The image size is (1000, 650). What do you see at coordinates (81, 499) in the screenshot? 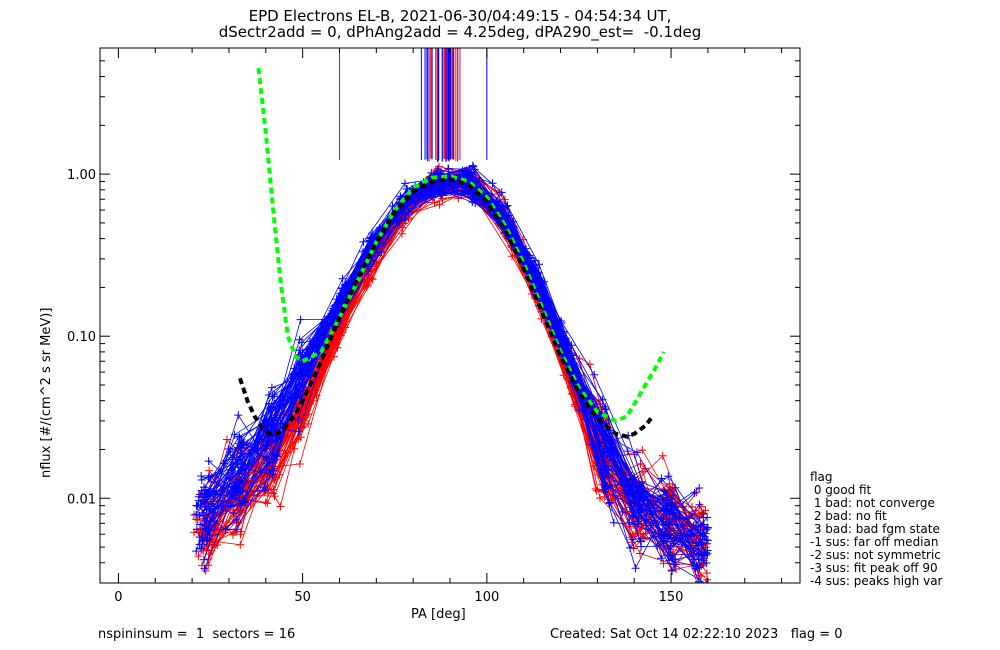
I see `y-tick-label: 0.01` at bounding box center [81, 499].